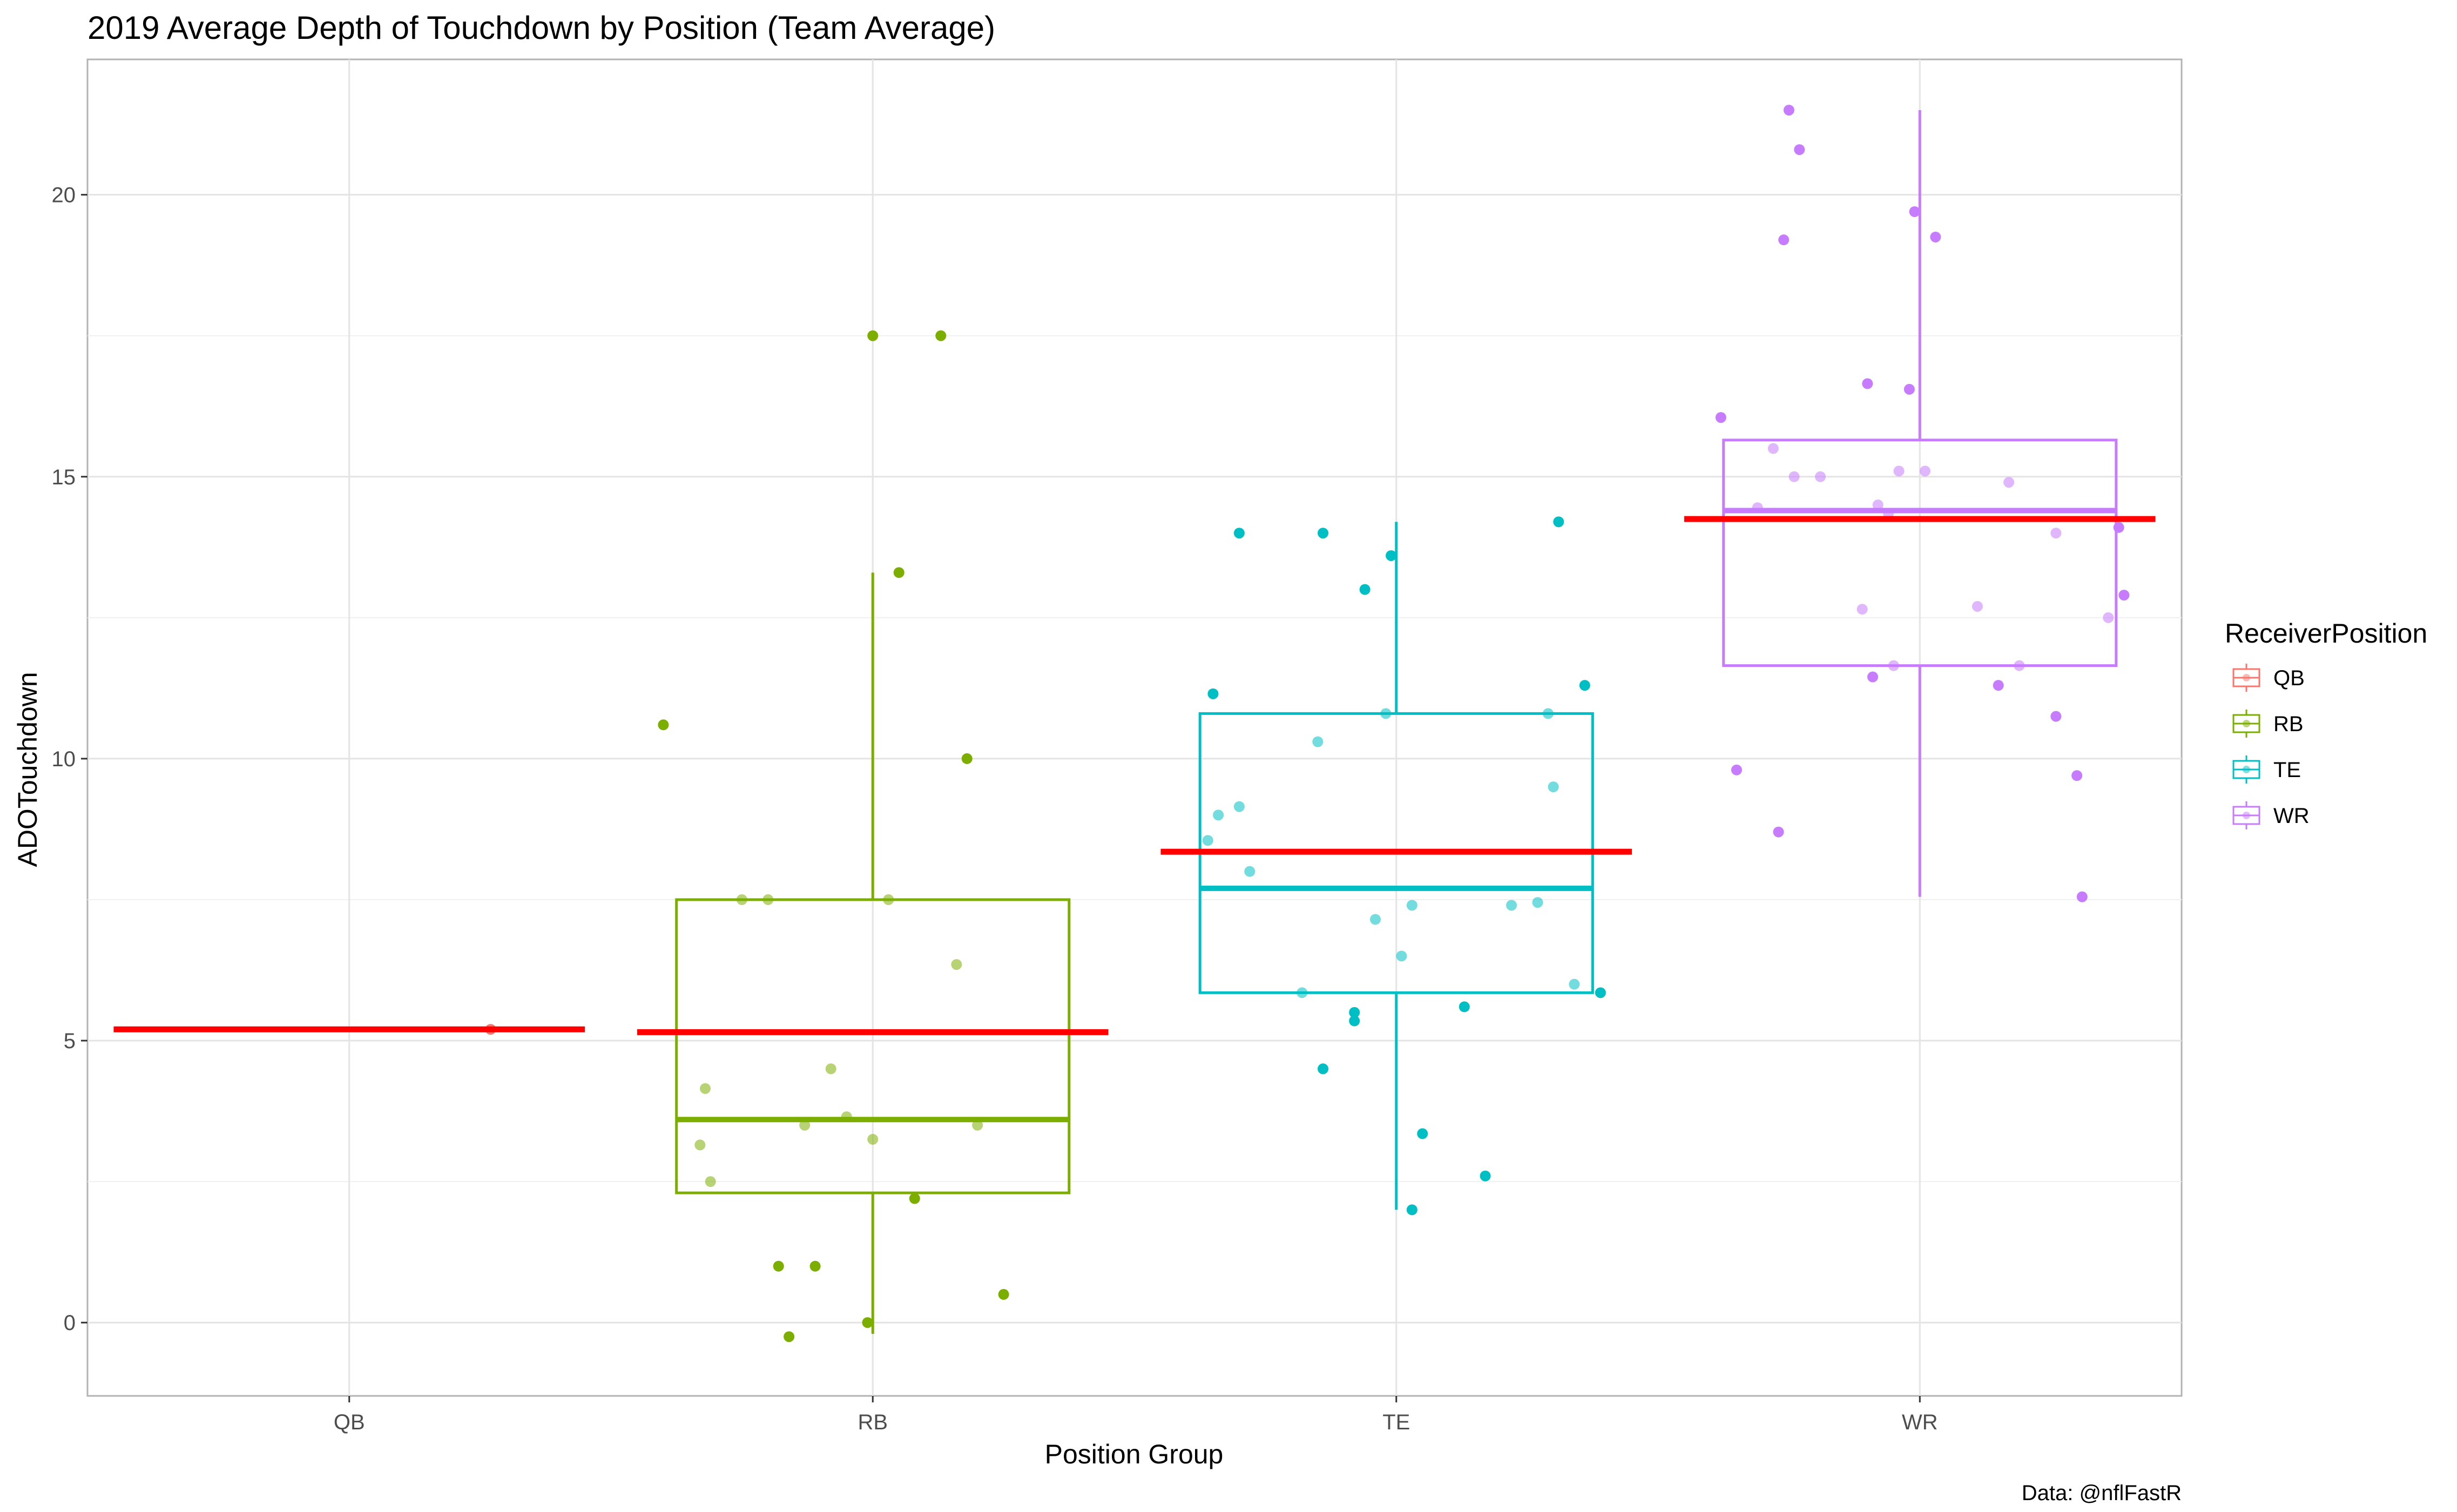 Image resolution: width=2457 pixels, height=1512 pixels. Describe the element at coordinates (1396, 1422) in the screenshot. I see `x-tick-label-te: TE` at that location.